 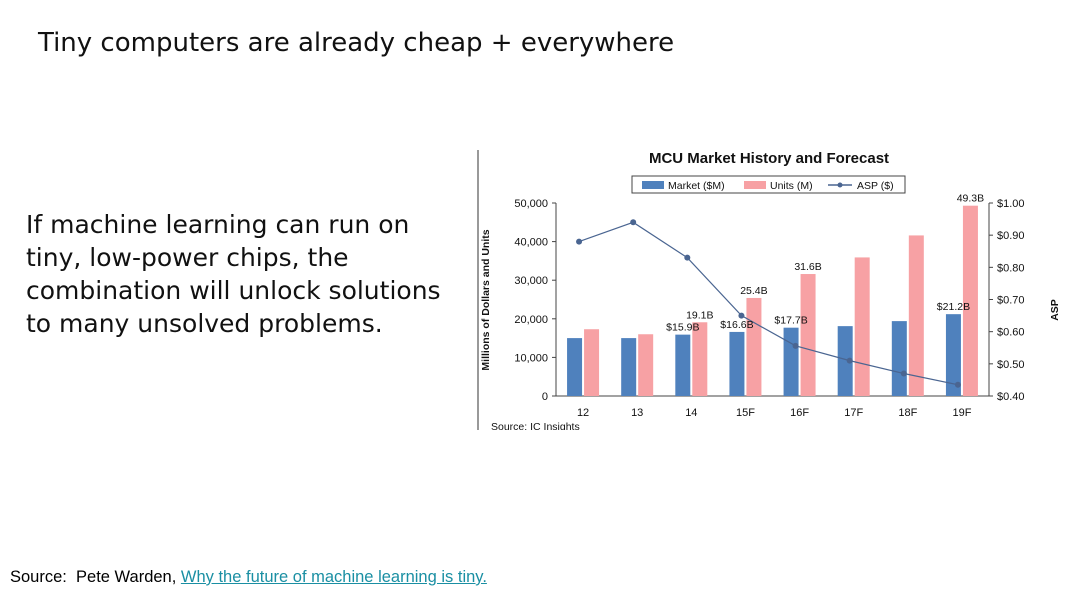 I want to click on chart-bars, so click(x=772, y=300).